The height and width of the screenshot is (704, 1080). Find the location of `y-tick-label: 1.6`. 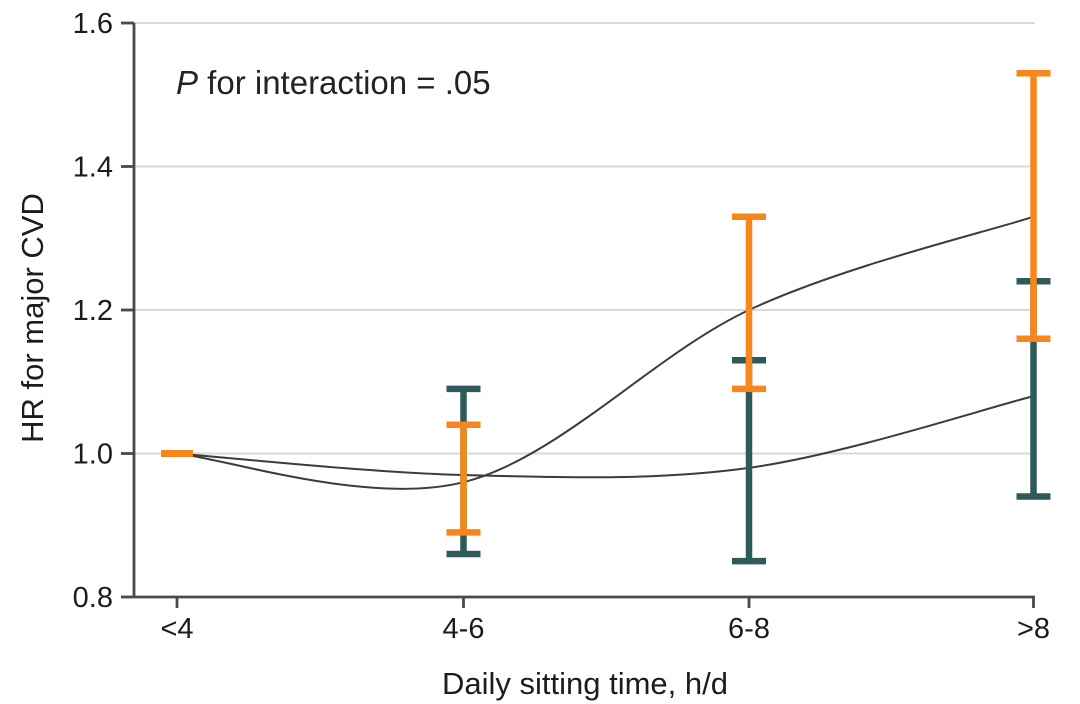

y-tick-label: 1.6 is located at coordinates (93, 24).